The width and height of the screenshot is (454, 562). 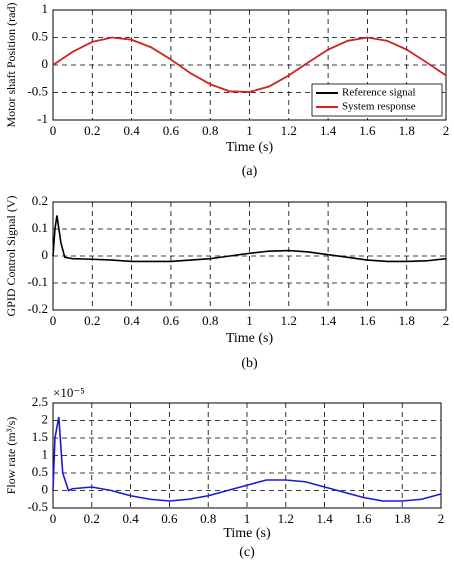 I want to click on y-tick-label: -0.2, so click(x=37, y=308).